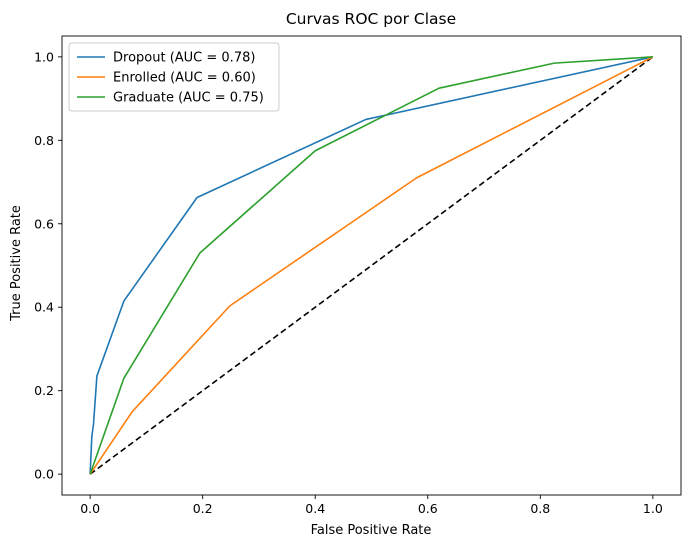 The height and width of the screenshot is (547, 691). Describe the element at coordinates (90, 508) in the screenshot. I see `x-tick-label: 0.0` at that location.